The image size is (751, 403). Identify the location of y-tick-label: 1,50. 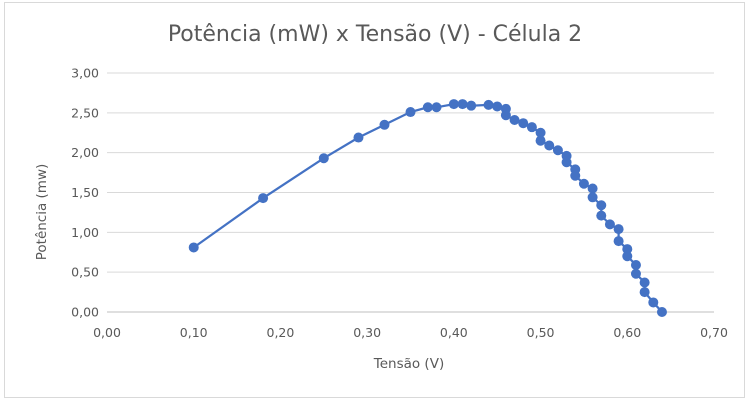
(85, 192).